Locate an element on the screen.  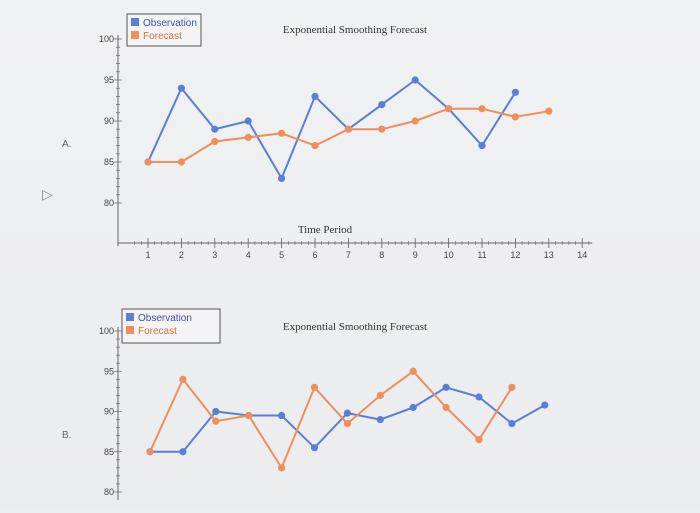
chart-b-y-tick-label: 80 is located at coordinates (109, 492).